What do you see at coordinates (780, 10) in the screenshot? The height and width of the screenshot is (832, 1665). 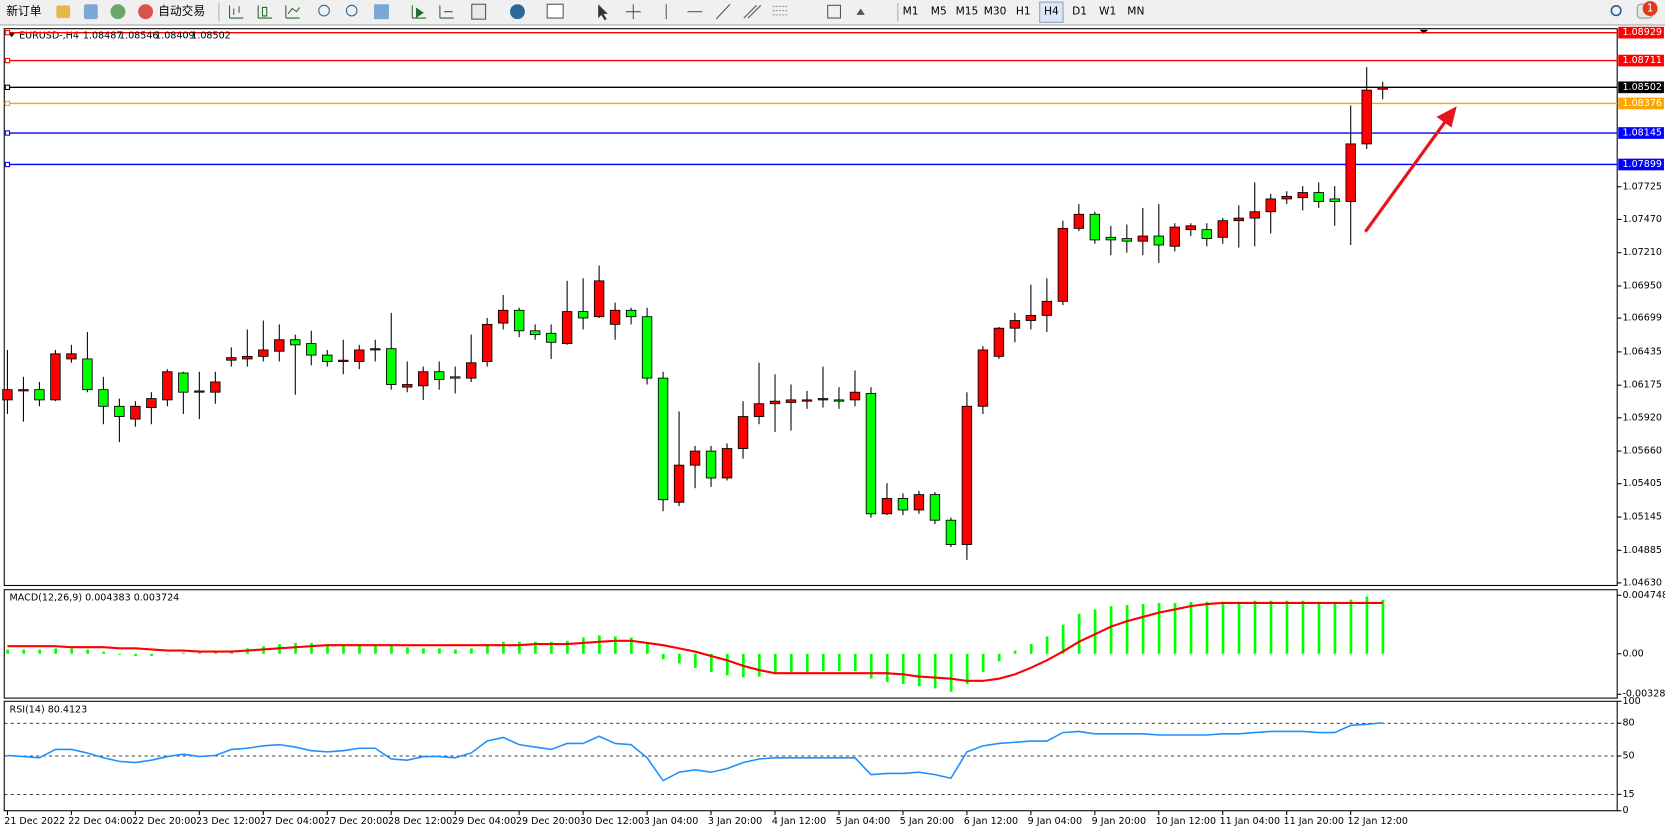 I see `fibo-tool` at bounding box center [780, 10].